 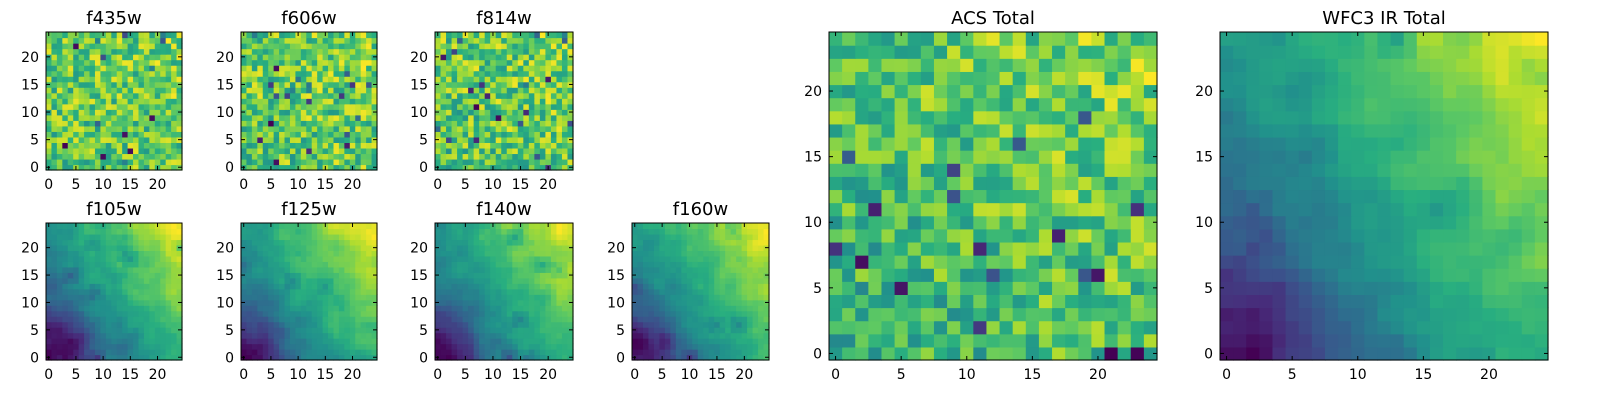 What do you see at coordinates (521, 185) in the screenshot?
I see `x-tick-label: 15` at bounding box center [521, 185].